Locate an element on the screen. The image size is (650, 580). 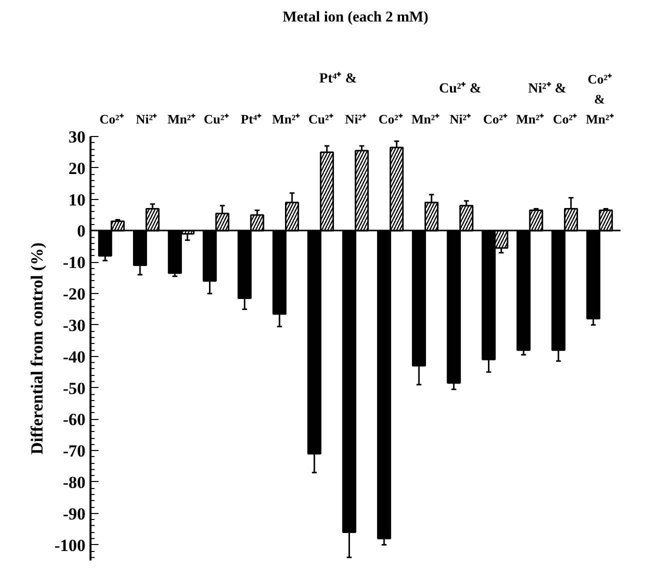
y-tick-label: -50 is located at coordinates (74, 388).